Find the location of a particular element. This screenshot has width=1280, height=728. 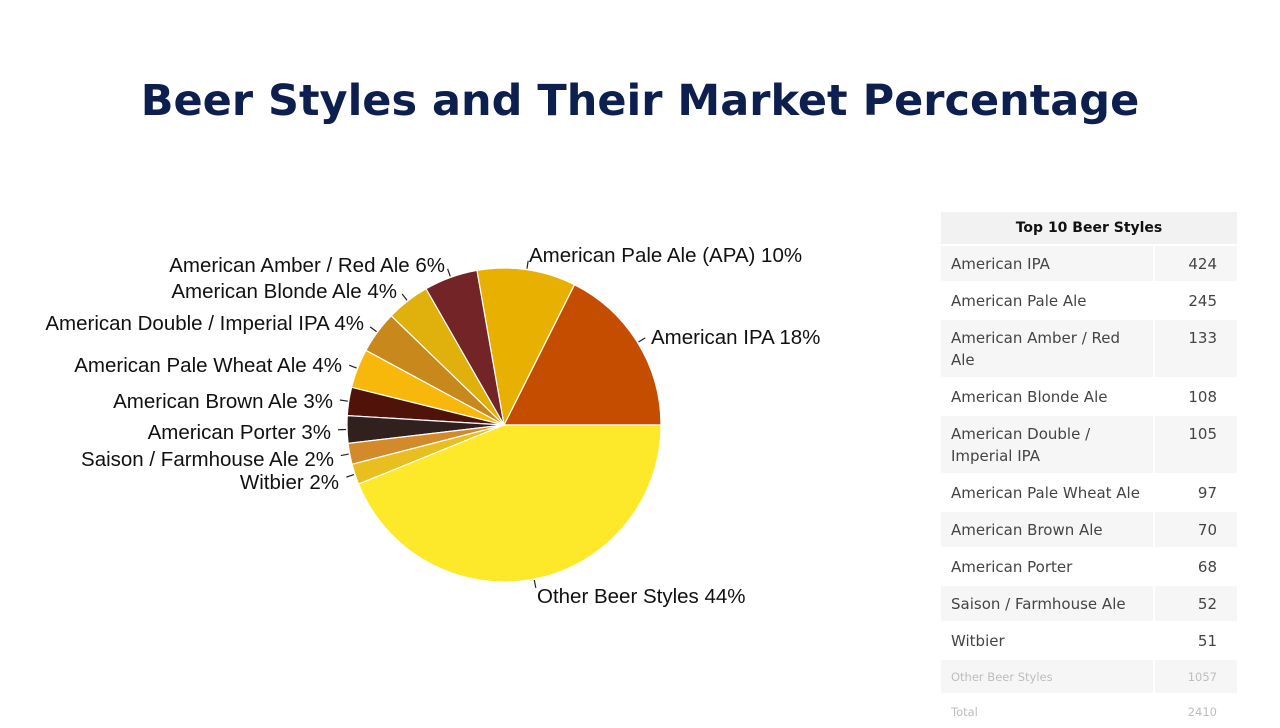

slice-label: American Double / Imperial IPA 4% is located at coordinates (204, 323).